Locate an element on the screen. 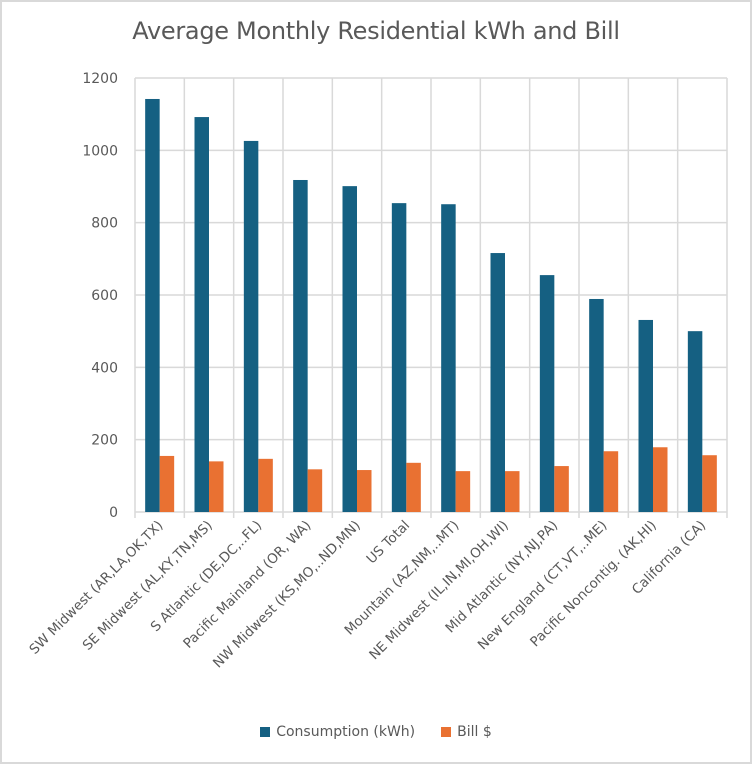 The width and height of the screenshot is (752, 764). y-tick-label: 400 is located at coordinates (104, 368).